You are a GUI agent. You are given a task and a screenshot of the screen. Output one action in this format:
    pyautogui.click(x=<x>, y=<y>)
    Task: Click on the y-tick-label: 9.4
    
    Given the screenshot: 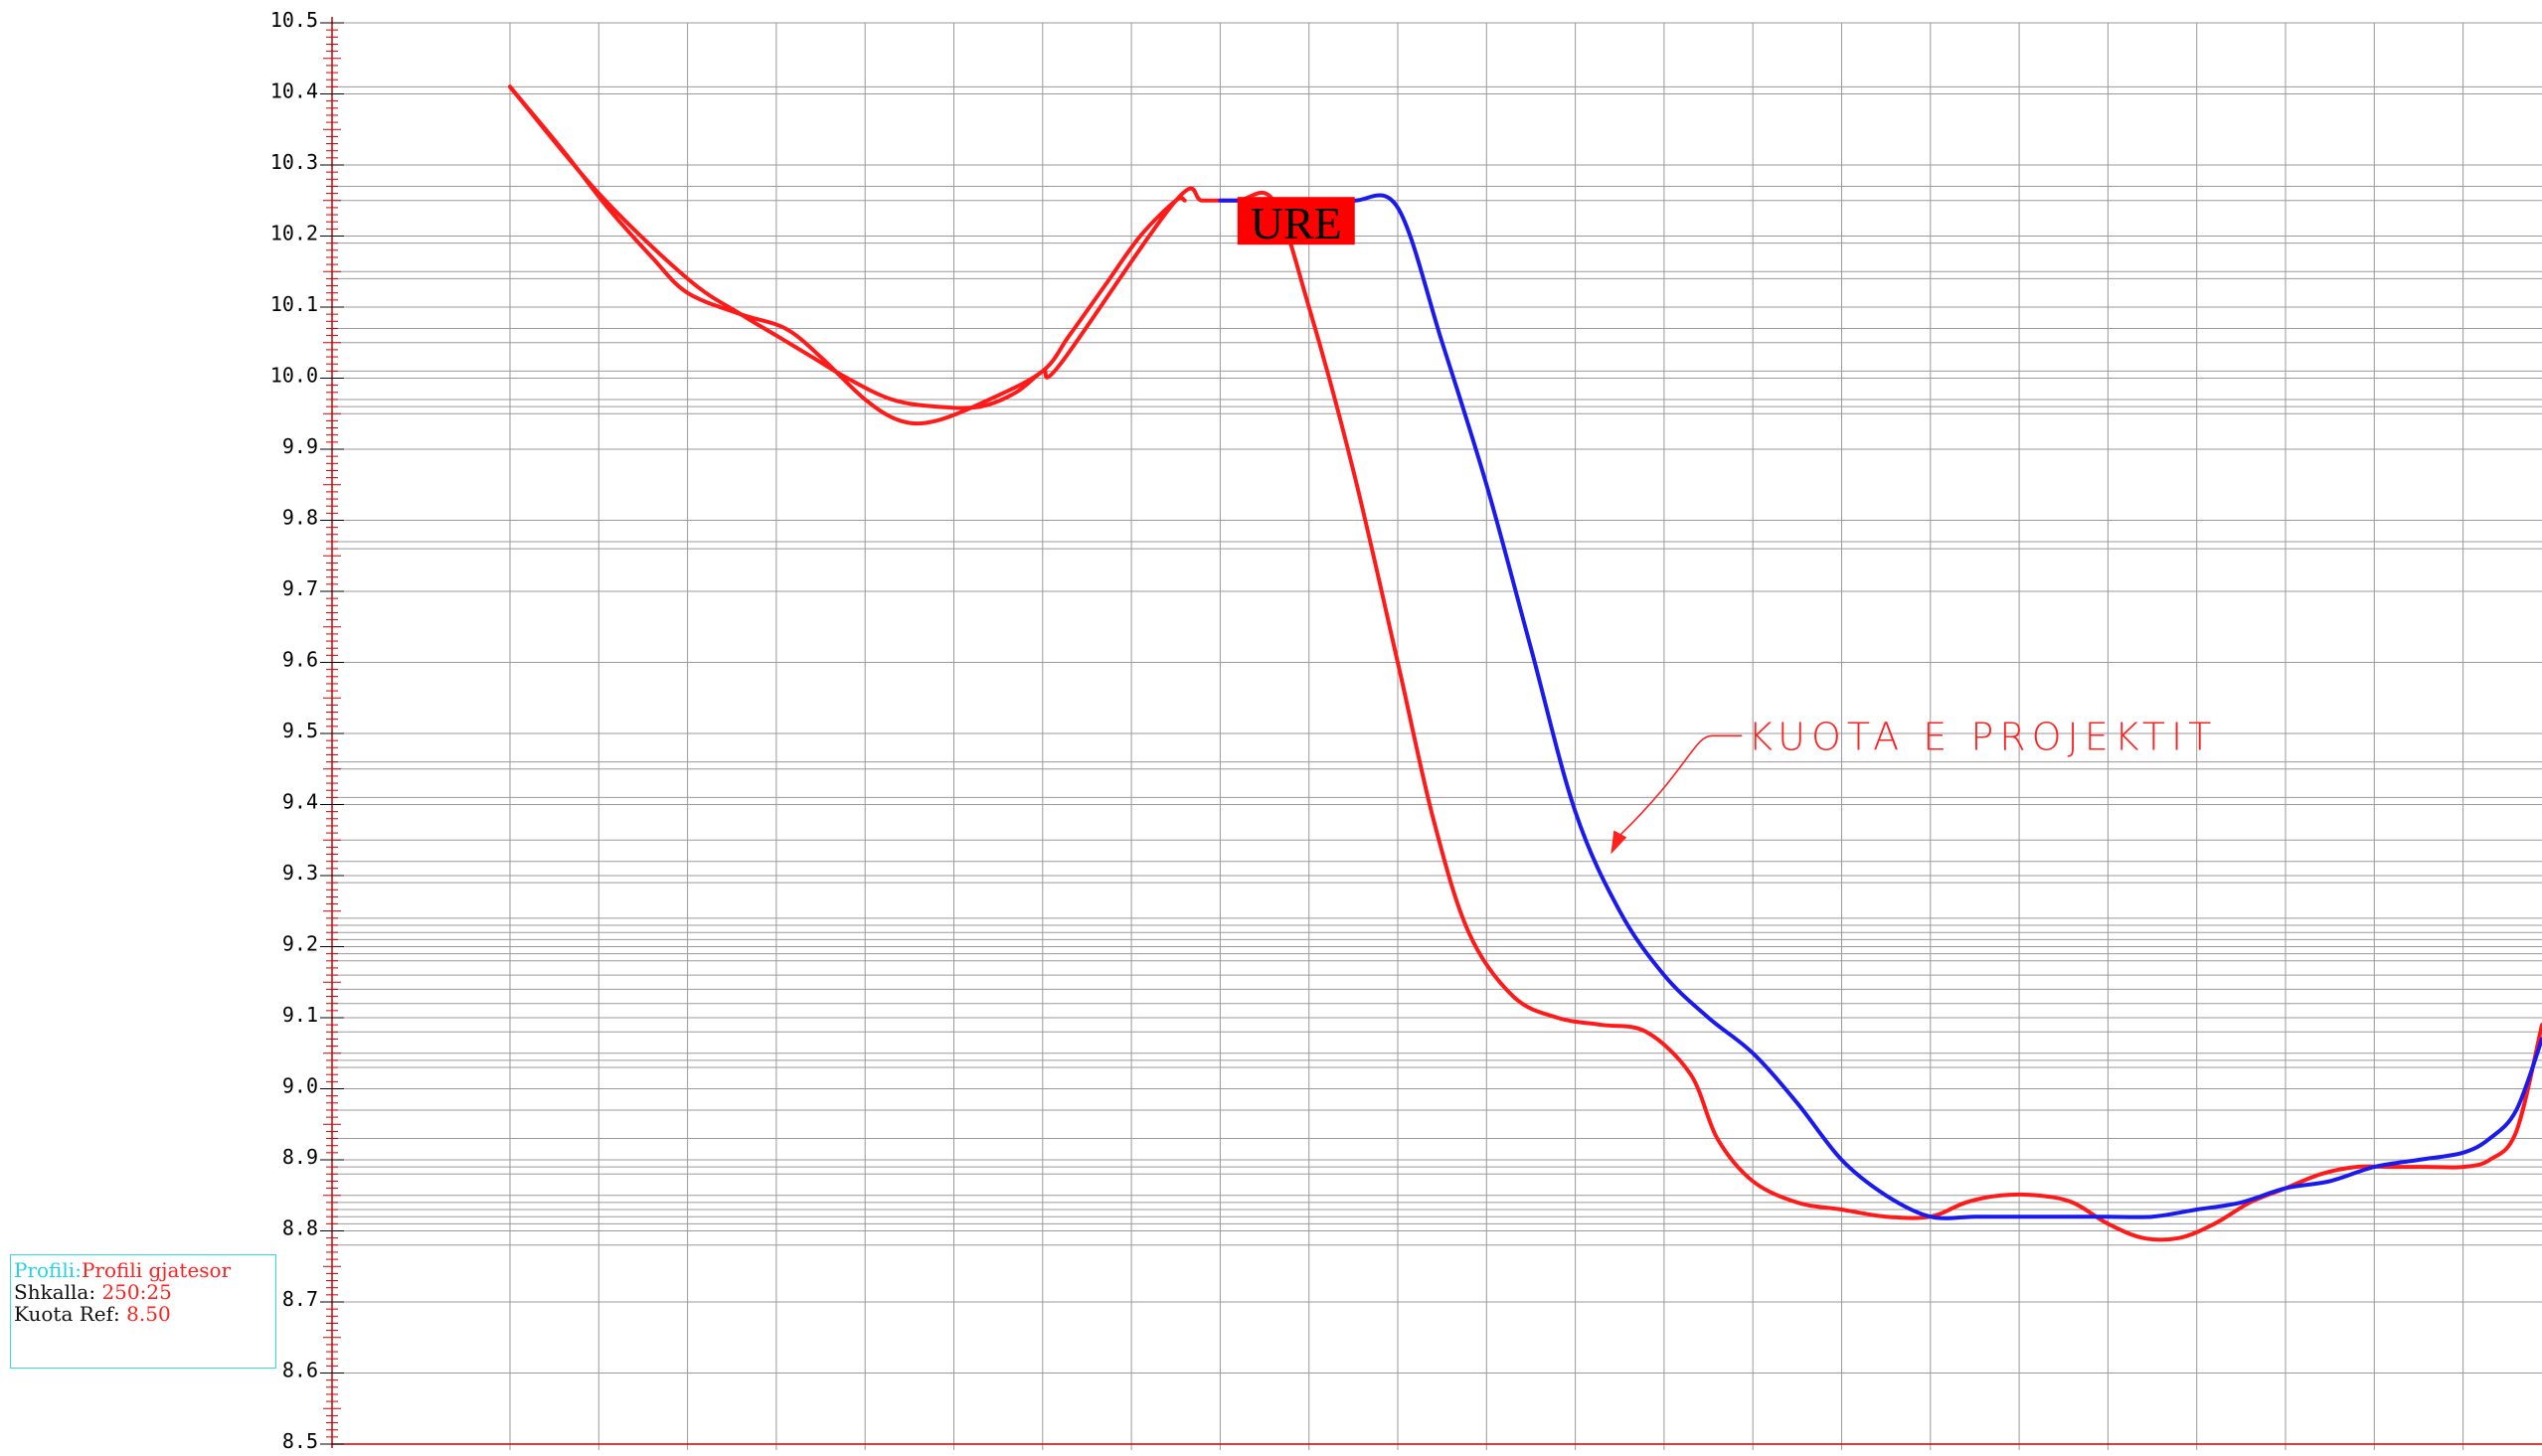 What is the action you would take?
    pyautogui.click(x=300, y=802)
    